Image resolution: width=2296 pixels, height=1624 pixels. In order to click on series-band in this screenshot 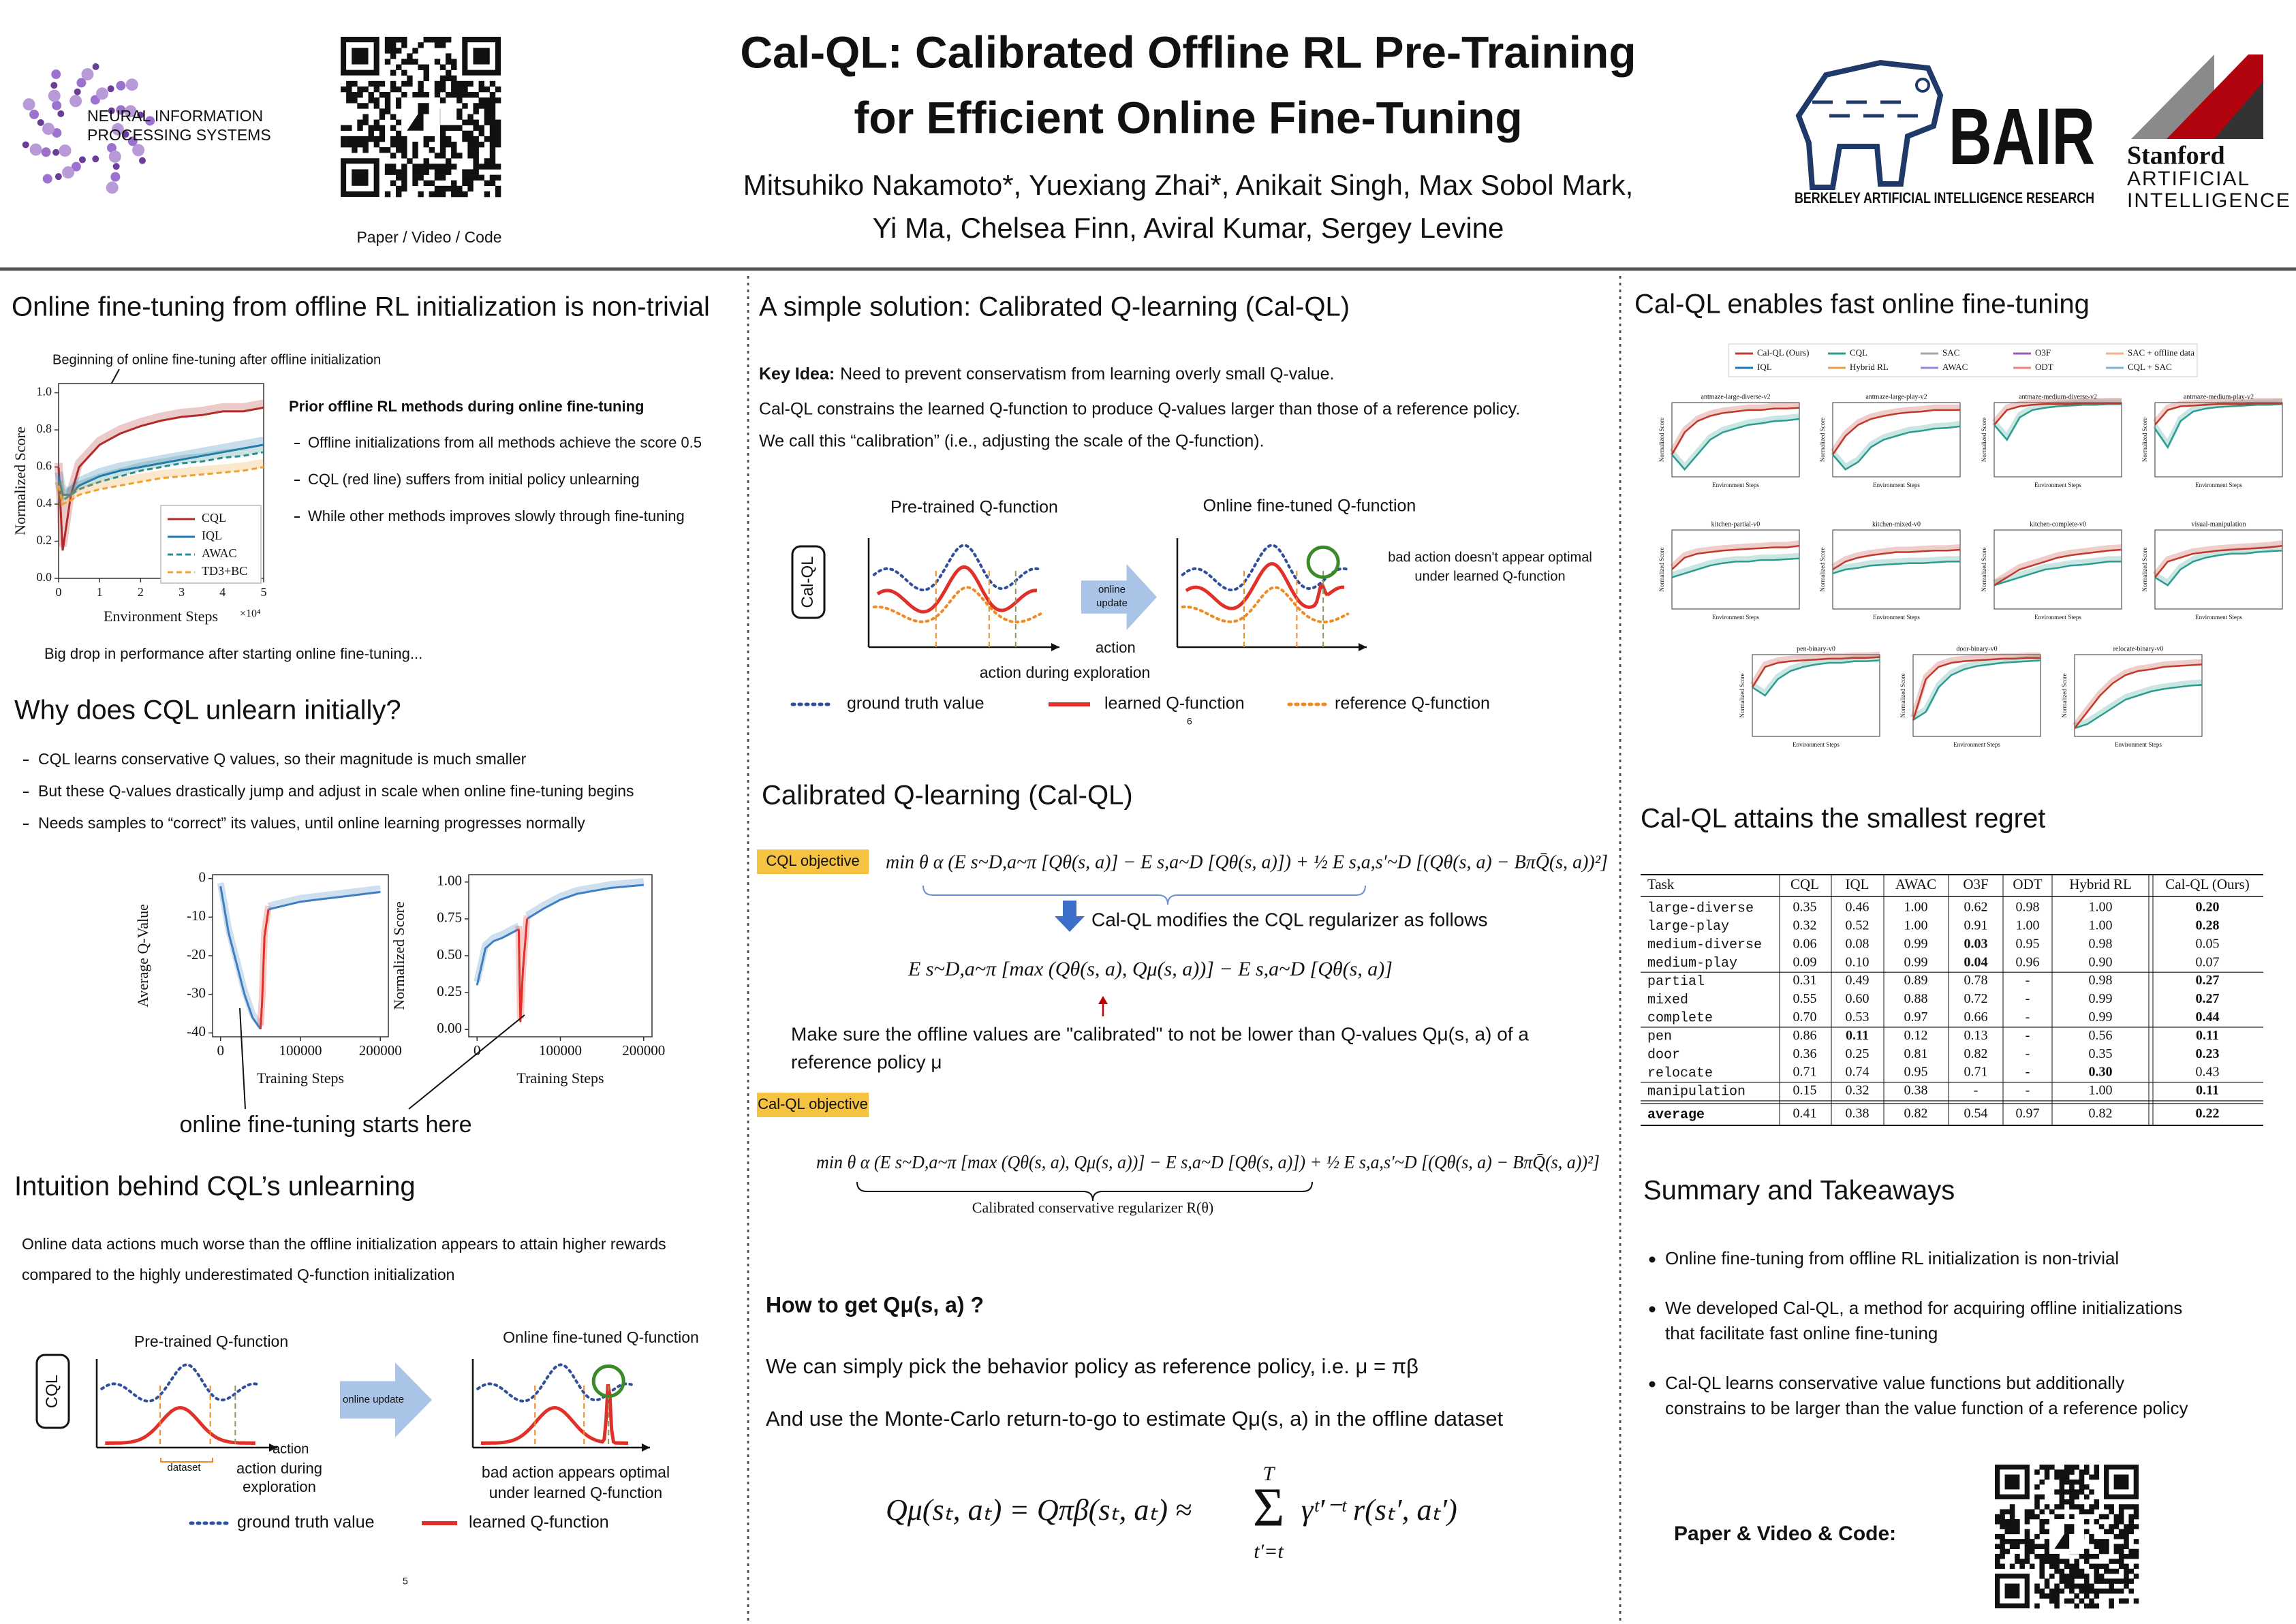, I will do `click(2138, 693)`.